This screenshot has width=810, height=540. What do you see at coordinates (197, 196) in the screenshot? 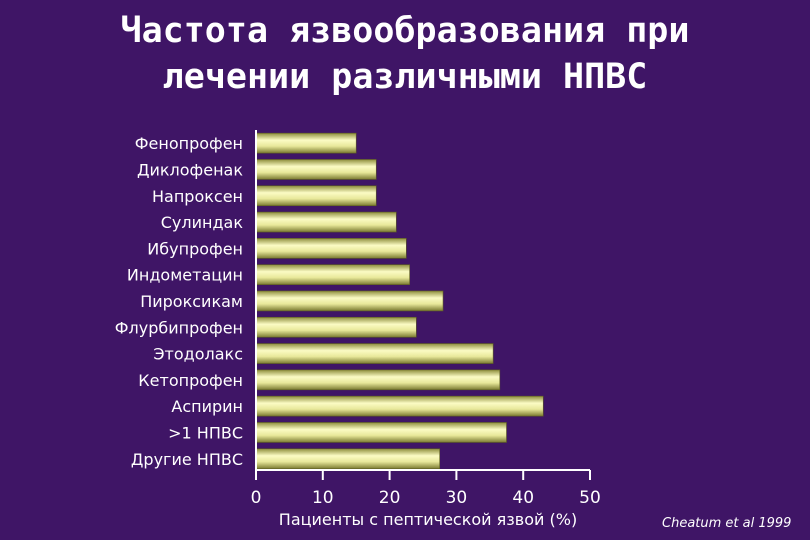
I see `category-label-3: Напроксен` at bounding box center [197, 196].